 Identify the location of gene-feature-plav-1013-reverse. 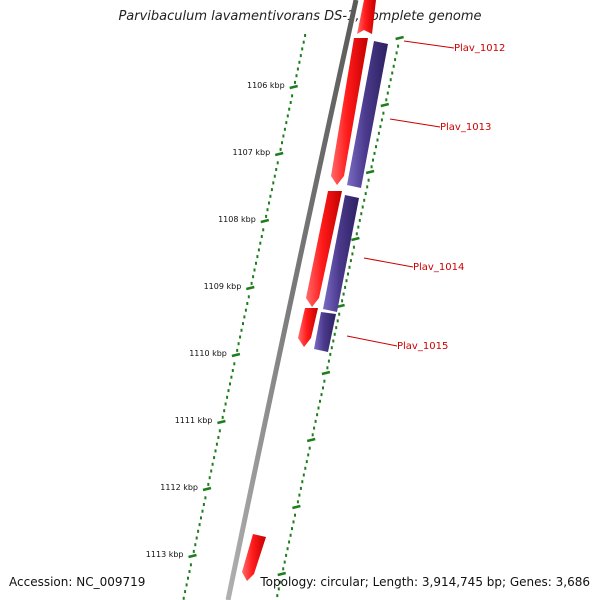
(367, 114).